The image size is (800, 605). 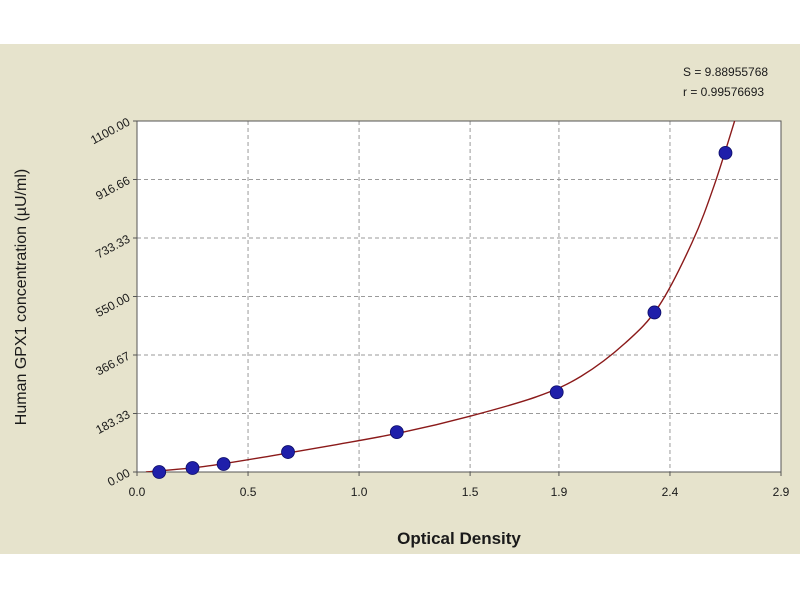 I want to click on x-tick-label: 0.0, so click(x=137, y=492).